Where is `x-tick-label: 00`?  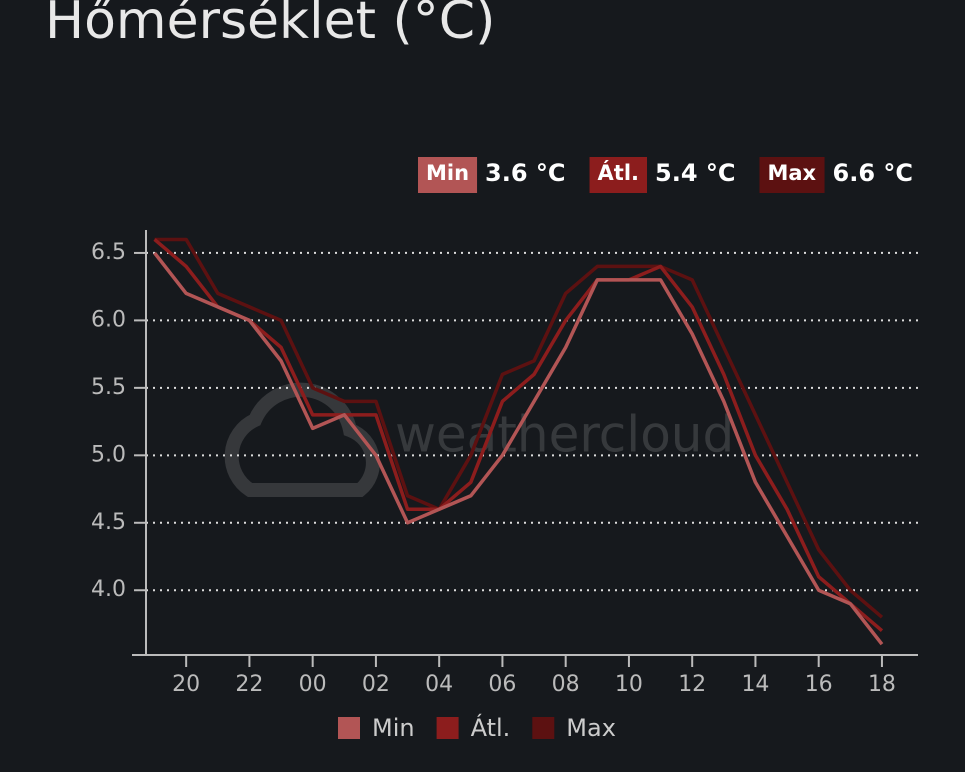 x-tick-label: 00 is located at coordinates (313, 684).